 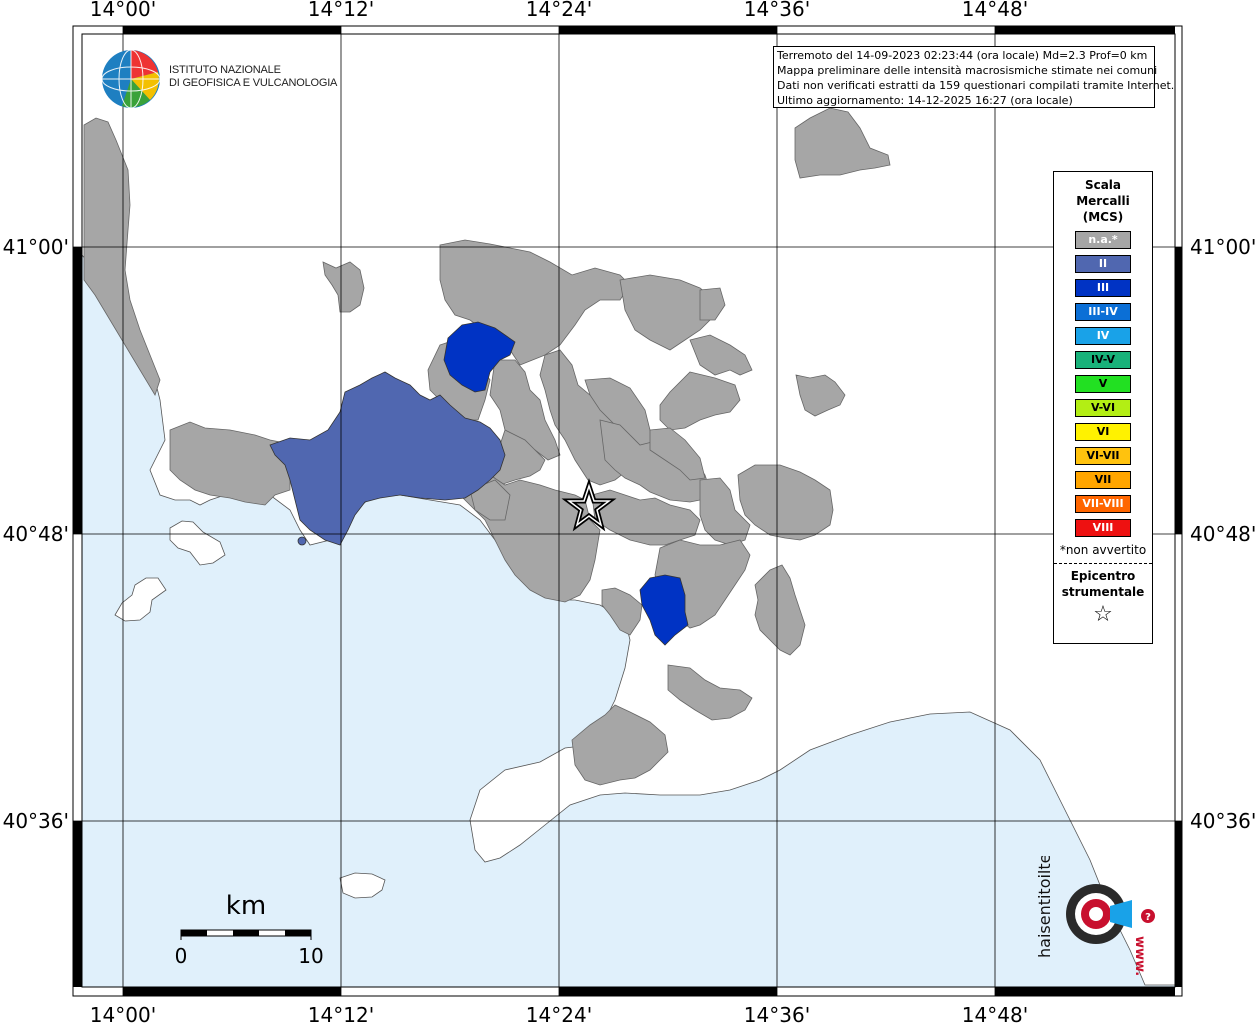 I want to click on legend-swatch: V-VI, so click(x=1103, y=408).